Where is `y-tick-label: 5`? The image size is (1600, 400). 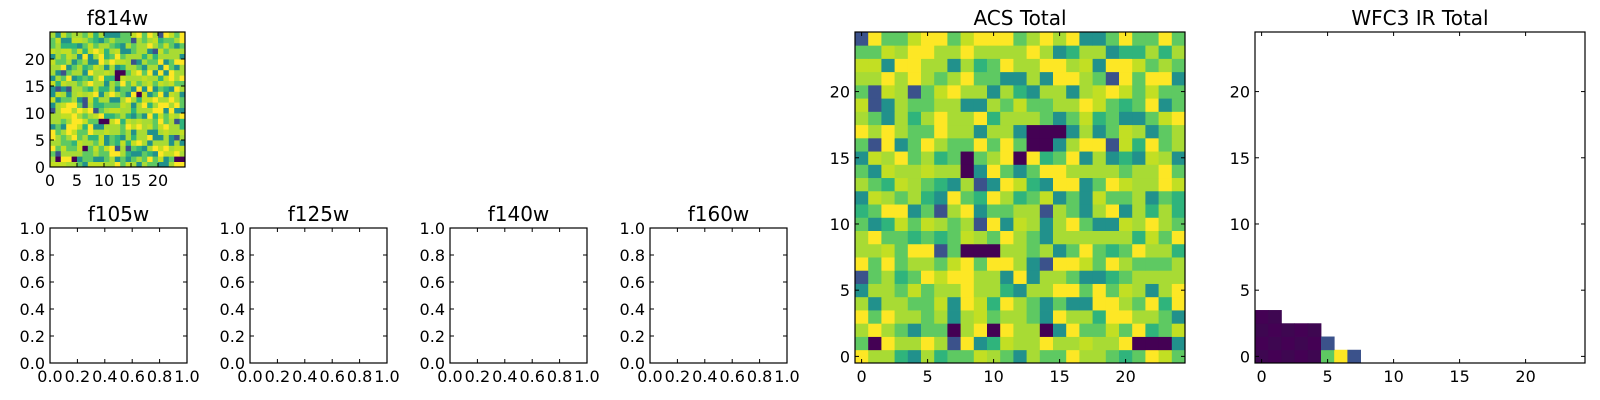 y-tick-label: 5 is located at coordinates (40, 140).